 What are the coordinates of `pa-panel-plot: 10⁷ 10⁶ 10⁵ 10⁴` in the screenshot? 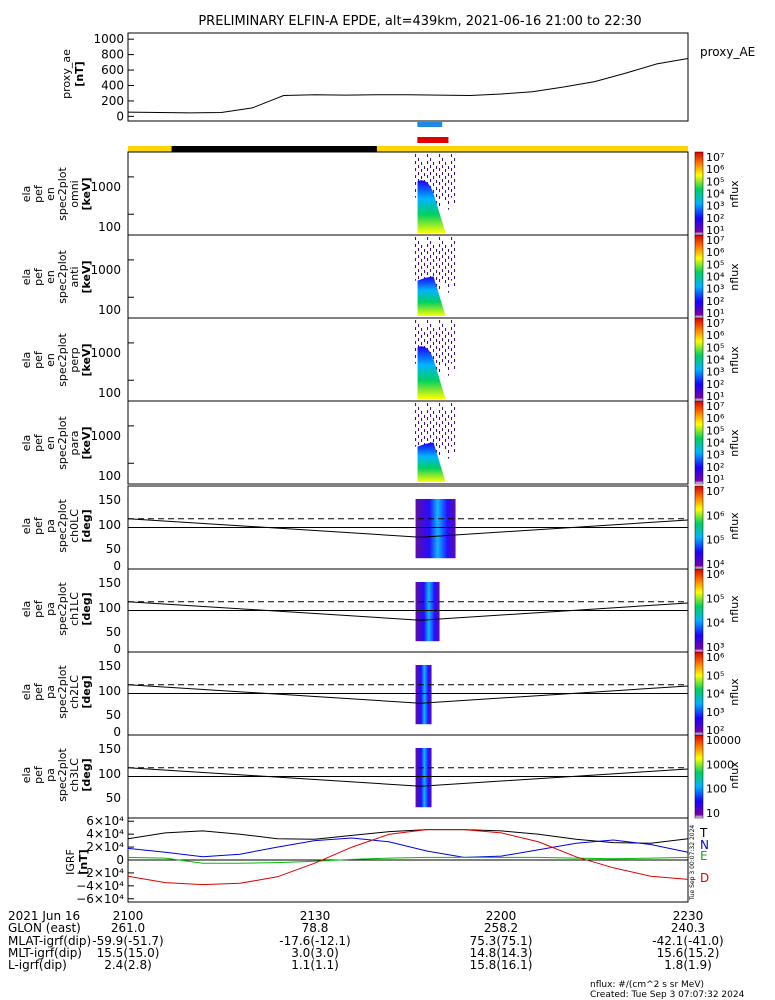 It's located at (426, 528).